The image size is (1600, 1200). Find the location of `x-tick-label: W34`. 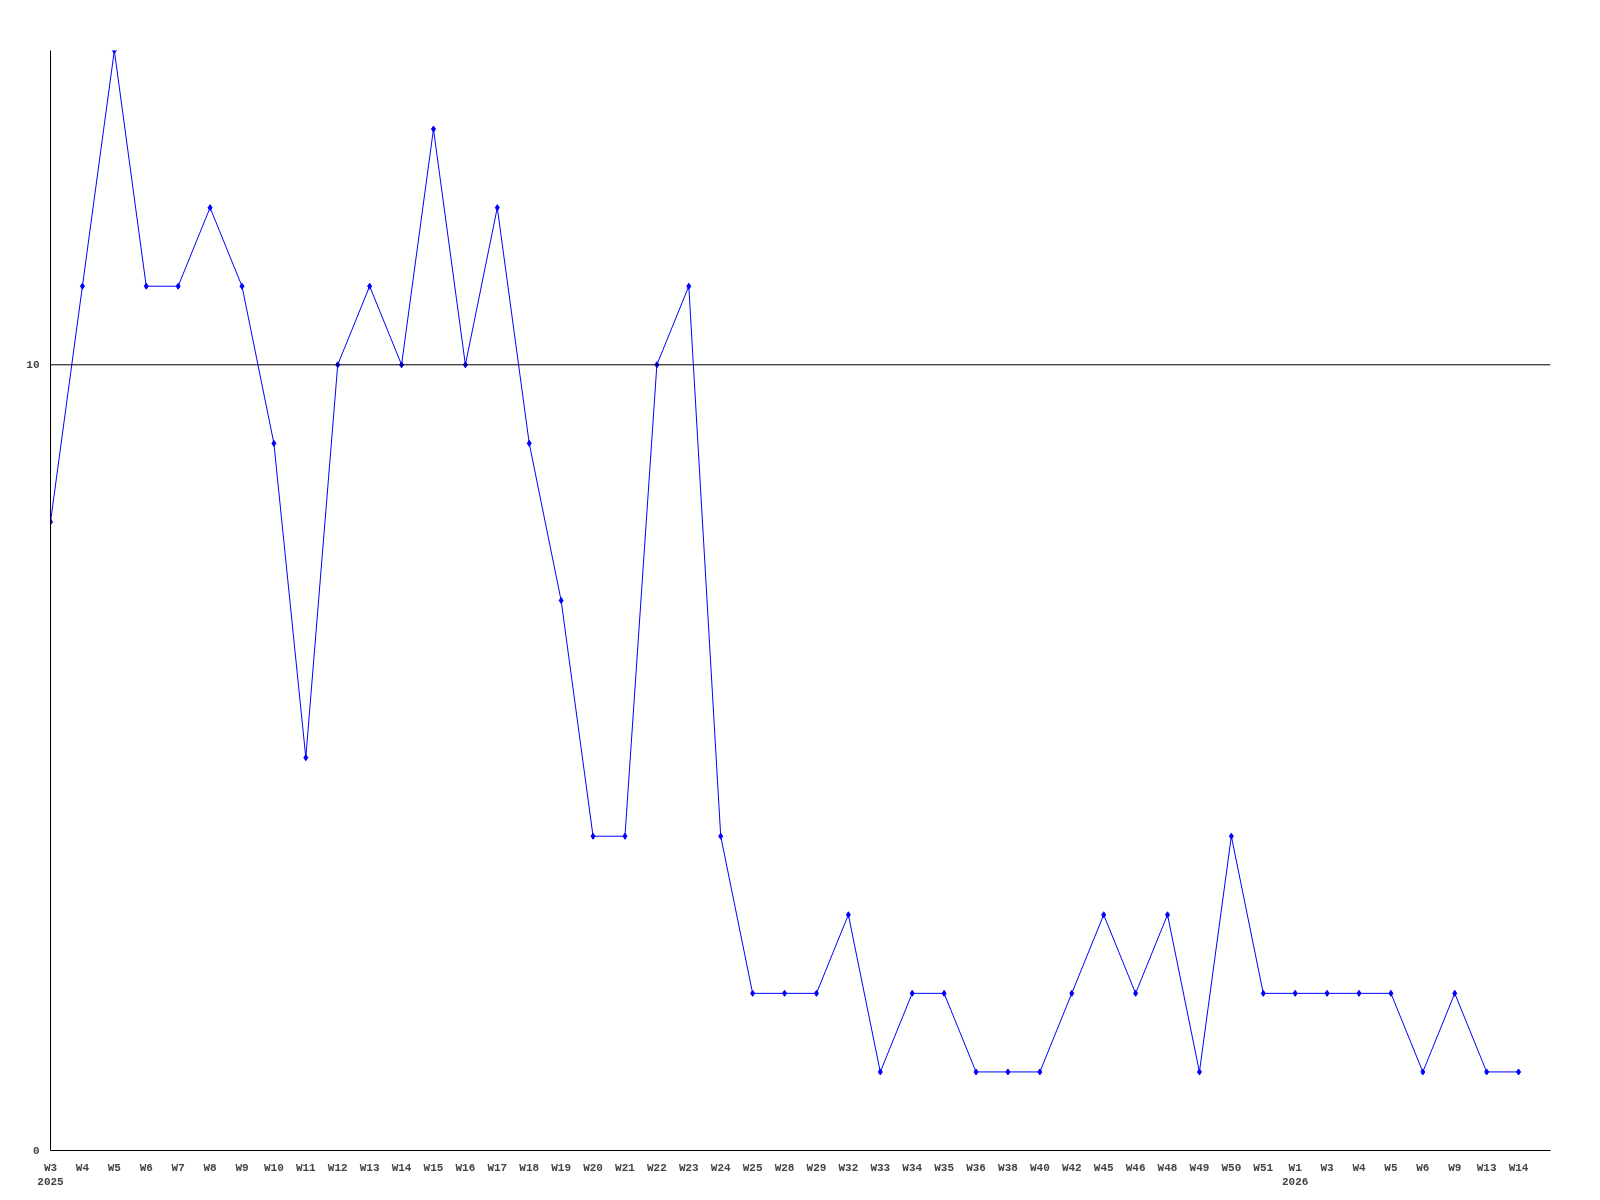

x-tick-label: W34 is located at coordinates (912, 1167).